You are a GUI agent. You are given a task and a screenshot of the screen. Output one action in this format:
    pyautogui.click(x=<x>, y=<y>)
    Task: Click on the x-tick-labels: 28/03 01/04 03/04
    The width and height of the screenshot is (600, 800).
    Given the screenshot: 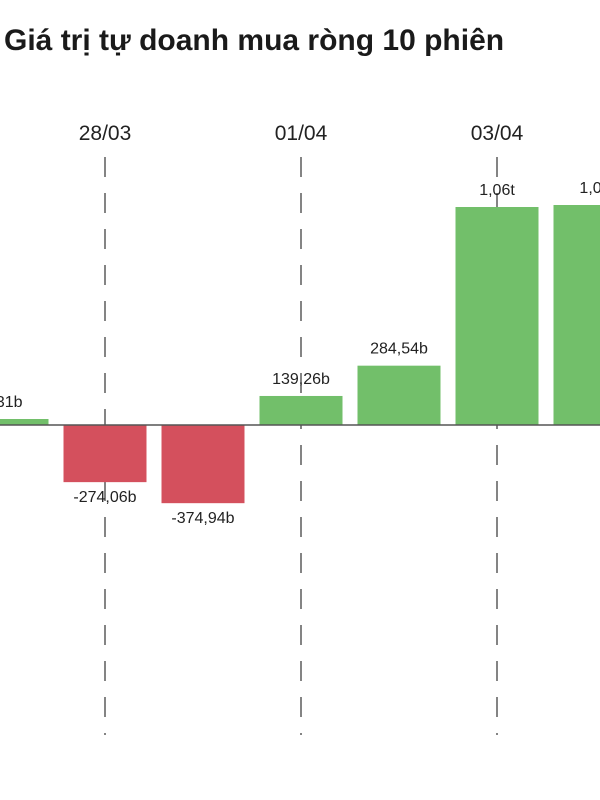 What is the action you would take?
    pyautogui.click(x=301, y=133)
    